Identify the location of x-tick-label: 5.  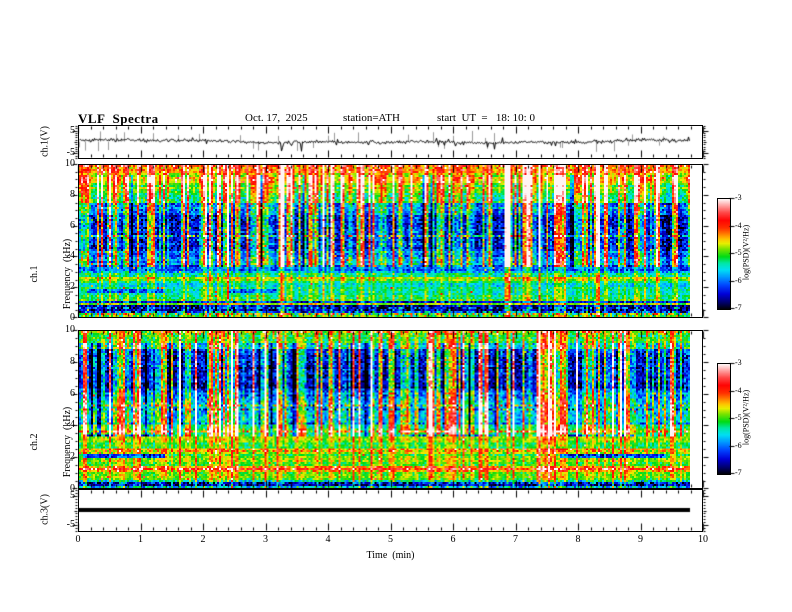
(390, 539).